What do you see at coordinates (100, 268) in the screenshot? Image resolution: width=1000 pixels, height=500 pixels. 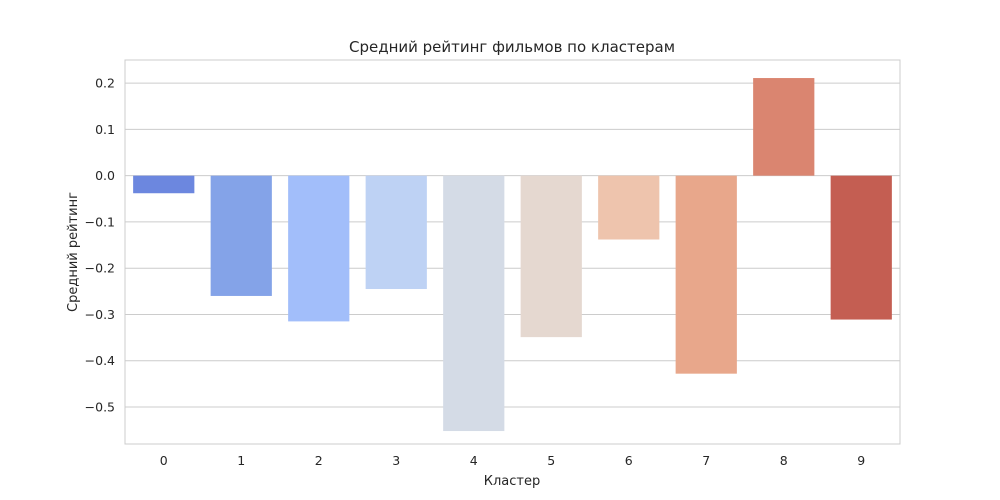 I see `y-tick-label: −0.2` at bounding box center [100, 268].